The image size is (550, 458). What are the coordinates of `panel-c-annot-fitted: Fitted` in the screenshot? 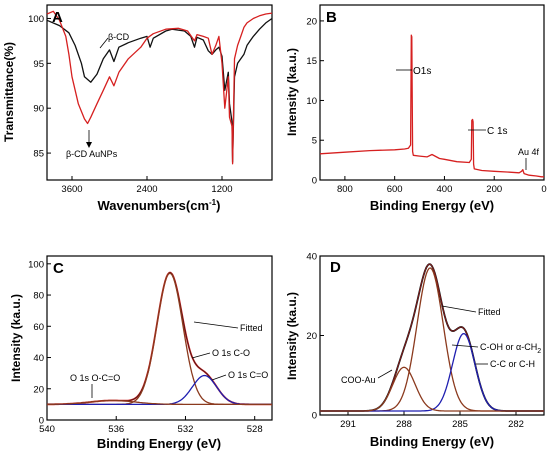 It's located at (251, 328).